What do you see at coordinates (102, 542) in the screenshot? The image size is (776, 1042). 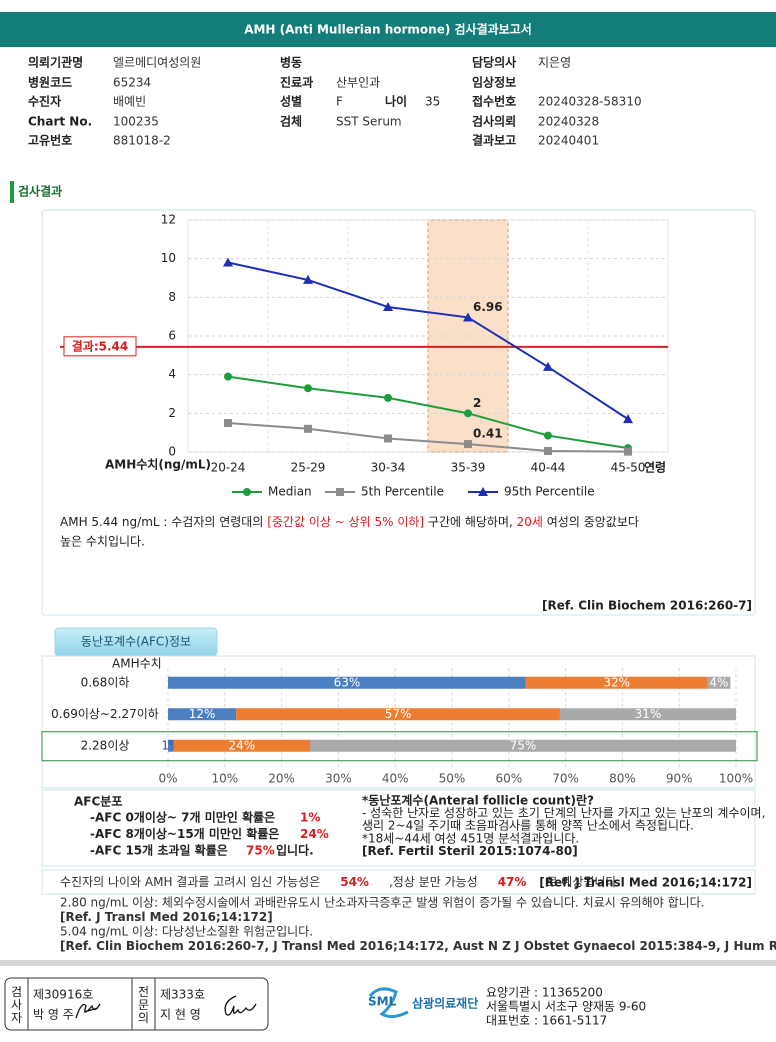 I see `result-text: 높은 수치입니다.` at bounding box center [102, 542].